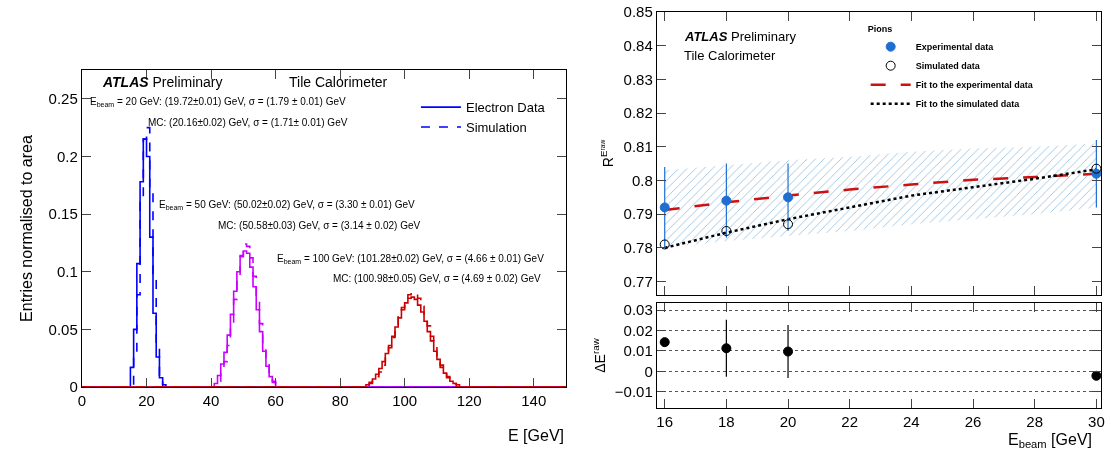 The image size is (1111, 453). Describe the element at coordinates (638, 45) in the screenshot. I see `y-tick-label: 0.84` at that location.